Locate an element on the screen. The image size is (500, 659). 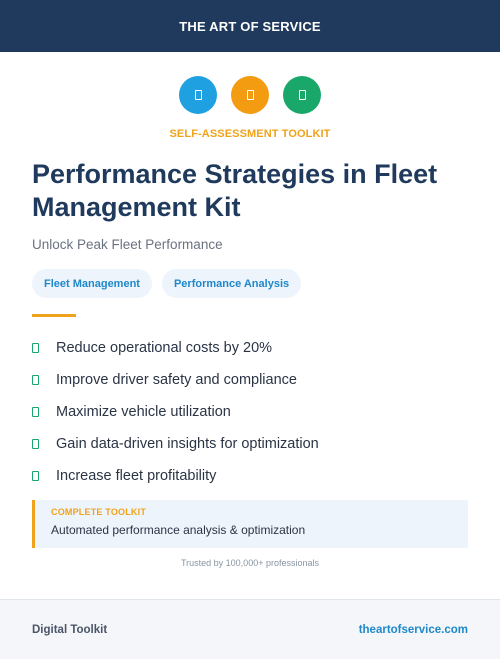
header-bar: THE ART OF SERVICE is located at coordinates (250, 26).